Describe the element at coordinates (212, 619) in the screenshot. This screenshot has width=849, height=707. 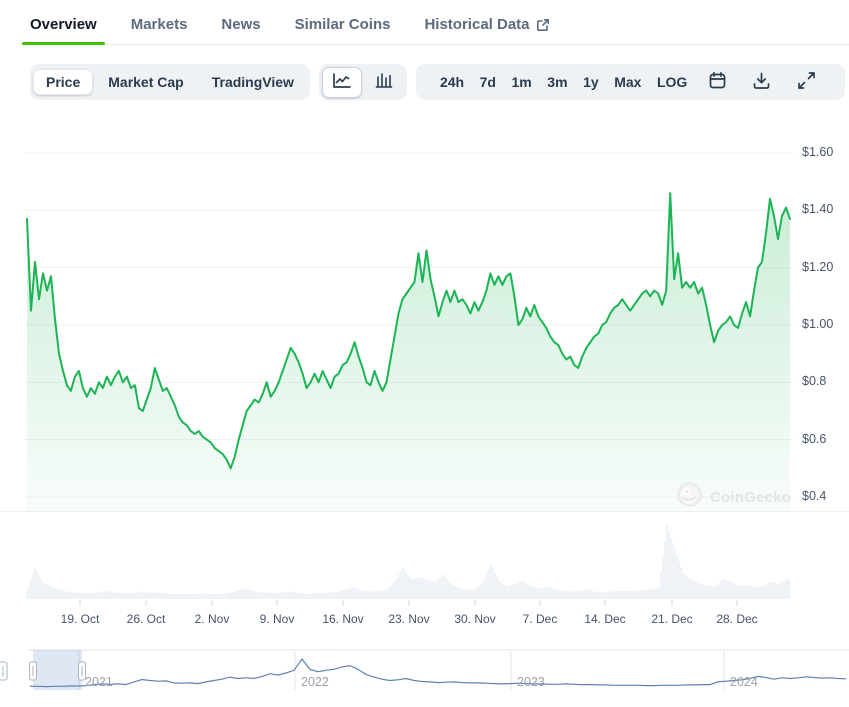
I see `x-axis-label-2: 2. Nov` at that location.